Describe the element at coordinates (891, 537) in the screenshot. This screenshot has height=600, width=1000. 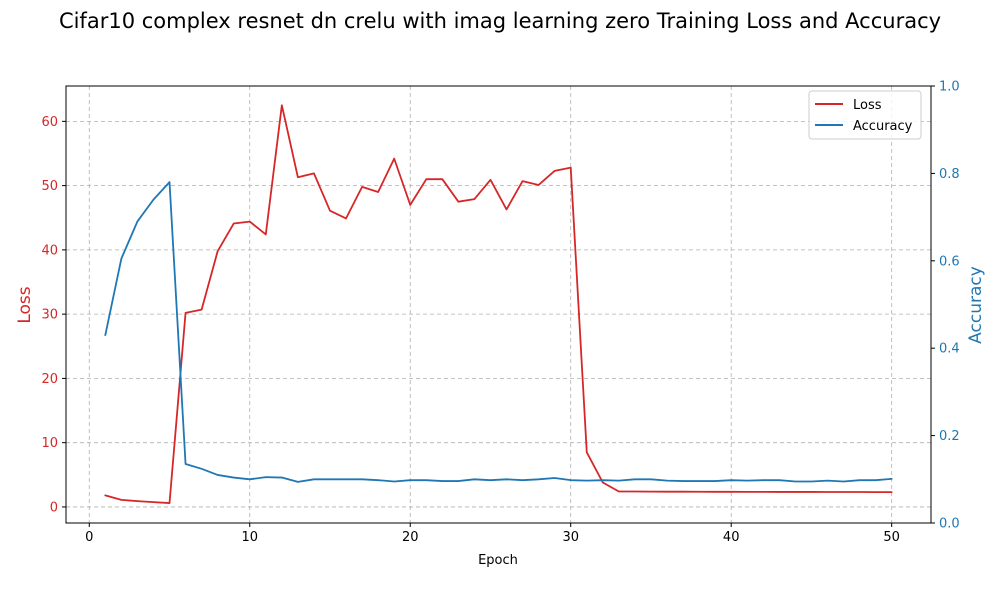
I see `x-tick-label: 50` at that location.